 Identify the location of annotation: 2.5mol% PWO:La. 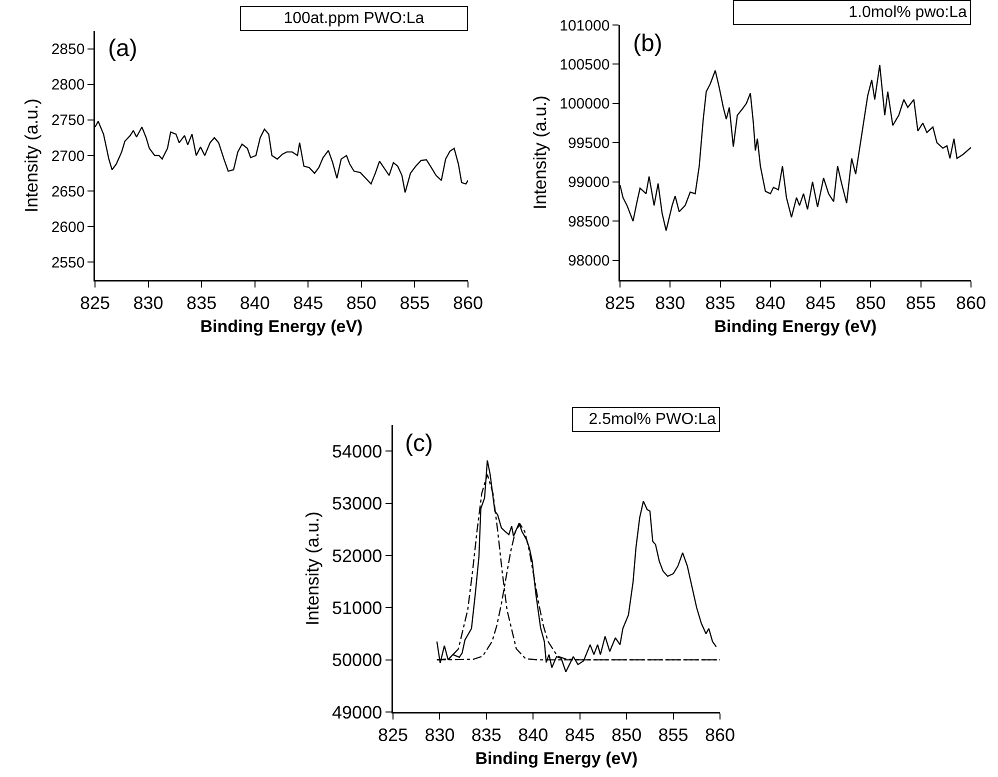
(652, 419).